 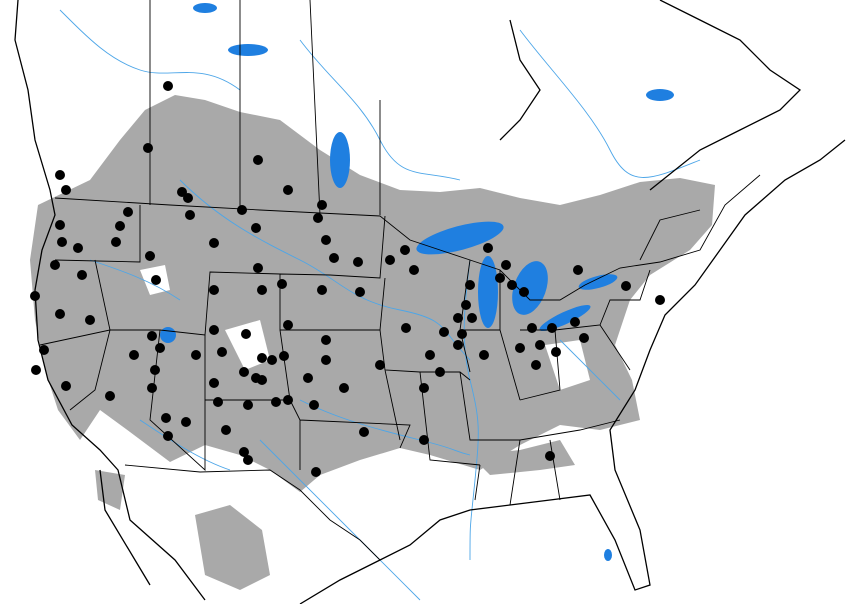 What do you see at coordinates (232, 547) in the screenshot?
I see `range-mexico` at bounding box center [232, 547].